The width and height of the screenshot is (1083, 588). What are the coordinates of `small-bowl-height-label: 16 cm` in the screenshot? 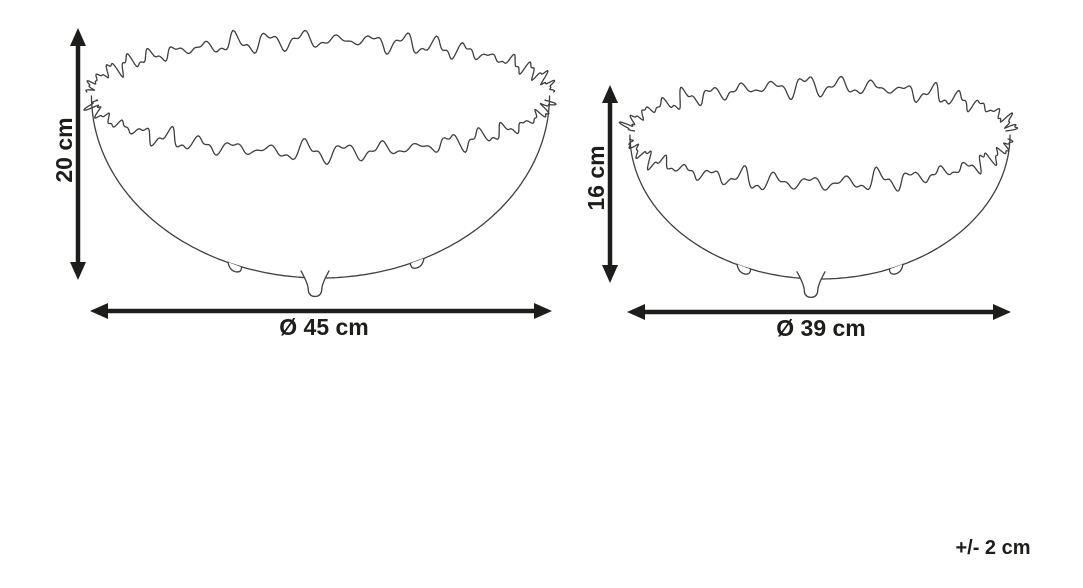 It's located at (596, 178).